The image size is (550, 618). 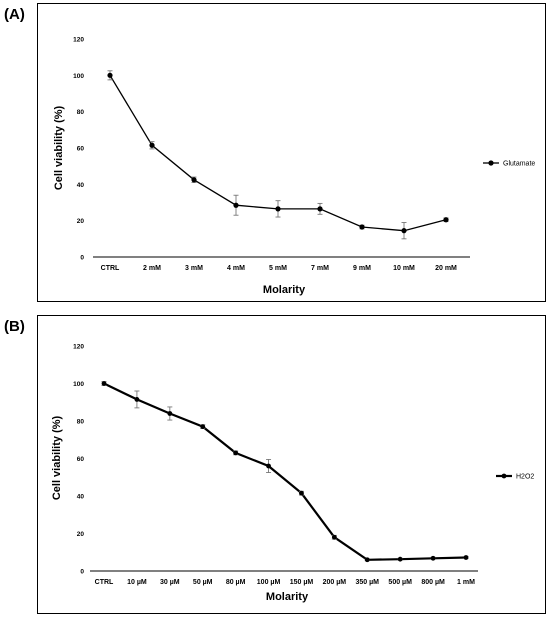 What do you see at coordinates (152, 268) in the screenshot?
I see `x-tick-label: 2 mM` at bounding box center [152, 268].